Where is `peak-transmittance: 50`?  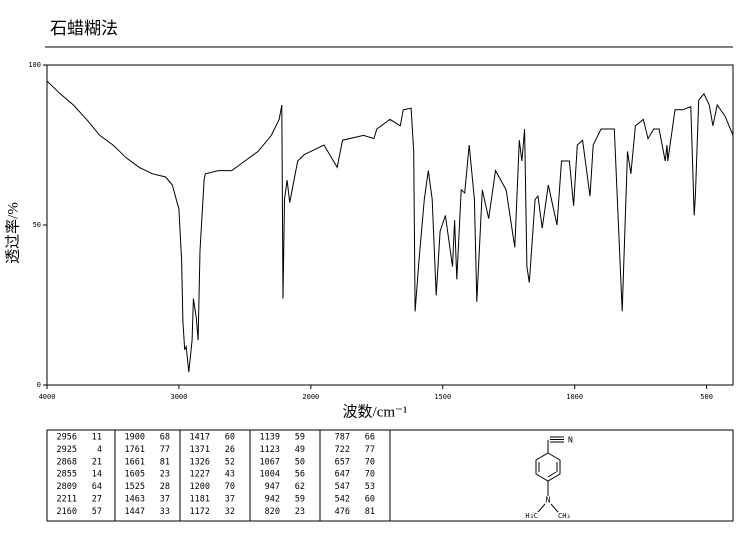 peak-transmittance: 50 is located at coordinates (300, 462).